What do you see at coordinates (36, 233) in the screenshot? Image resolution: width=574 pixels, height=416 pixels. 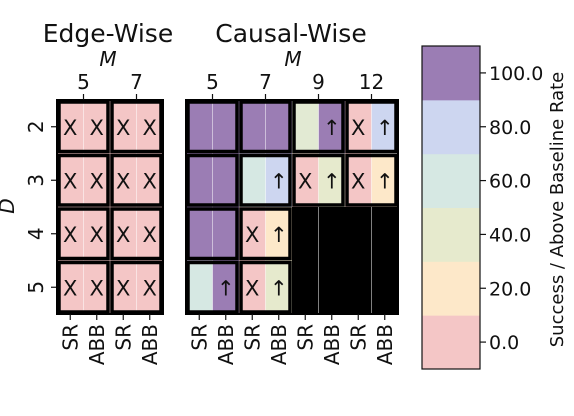 I see `y-tick-label: 4` at bounding box center [36, 233].